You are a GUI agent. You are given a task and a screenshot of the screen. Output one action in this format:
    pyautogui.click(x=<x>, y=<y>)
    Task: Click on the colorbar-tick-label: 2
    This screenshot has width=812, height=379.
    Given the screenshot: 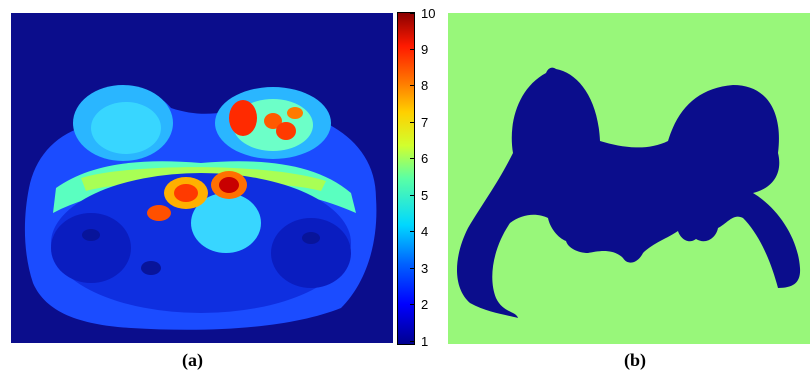 What is the action you would take?
    pyautogui.click(x=425, y=304)
    